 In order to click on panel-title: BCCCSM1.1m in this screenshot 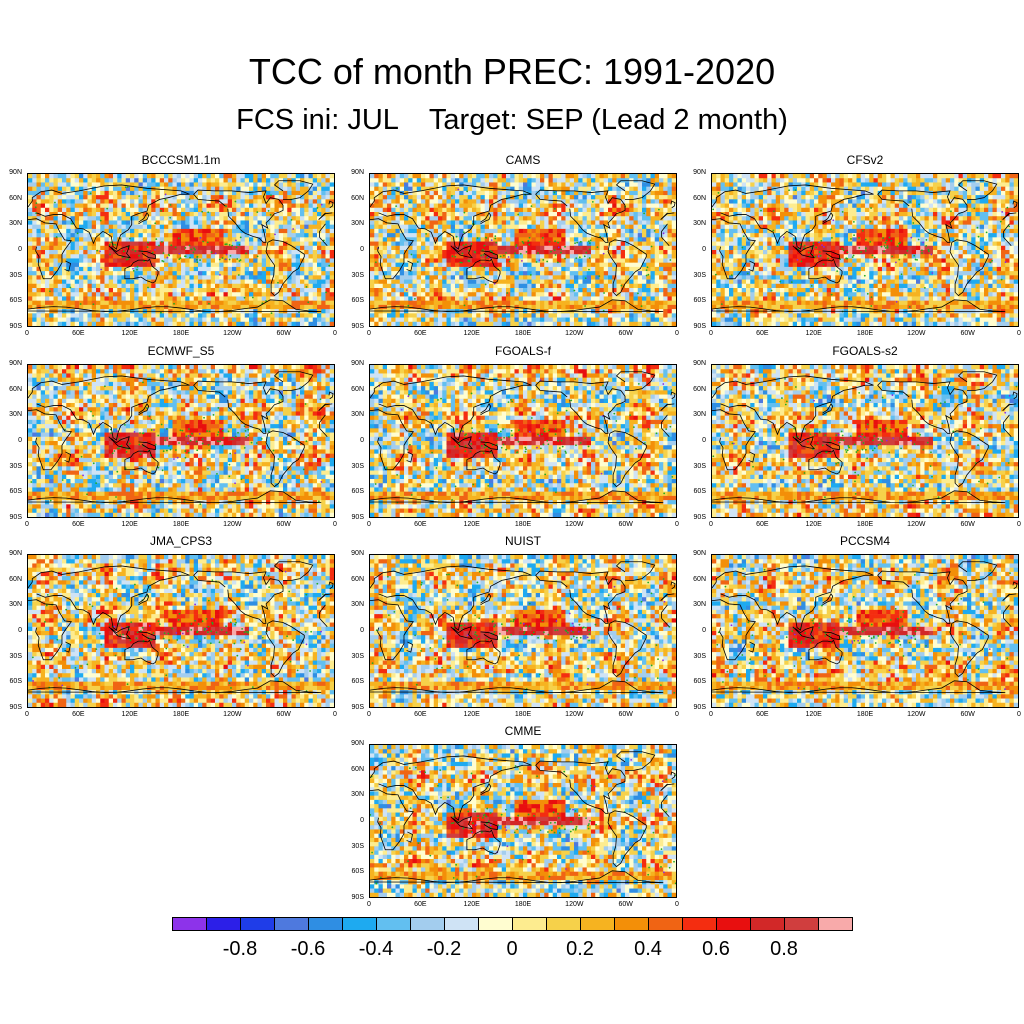, I will do `click(181, 160)`.